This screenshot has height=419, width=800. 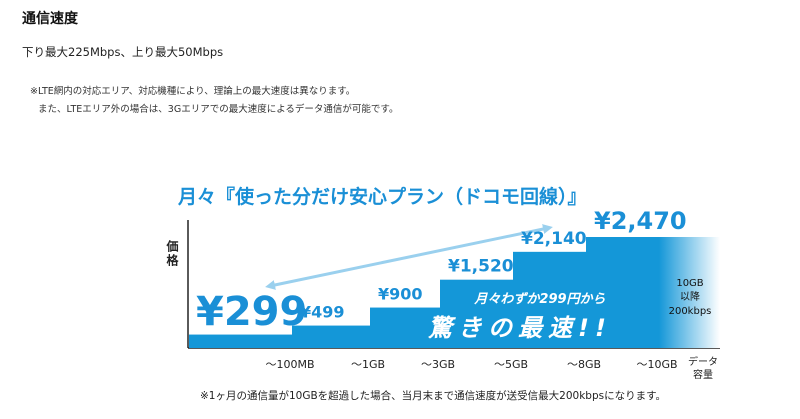 I want to click on note-line-1: ※LTE網内の対応エリア、対応機種により、理論上の最大速度は異なります。, so click(x=193, y=91).